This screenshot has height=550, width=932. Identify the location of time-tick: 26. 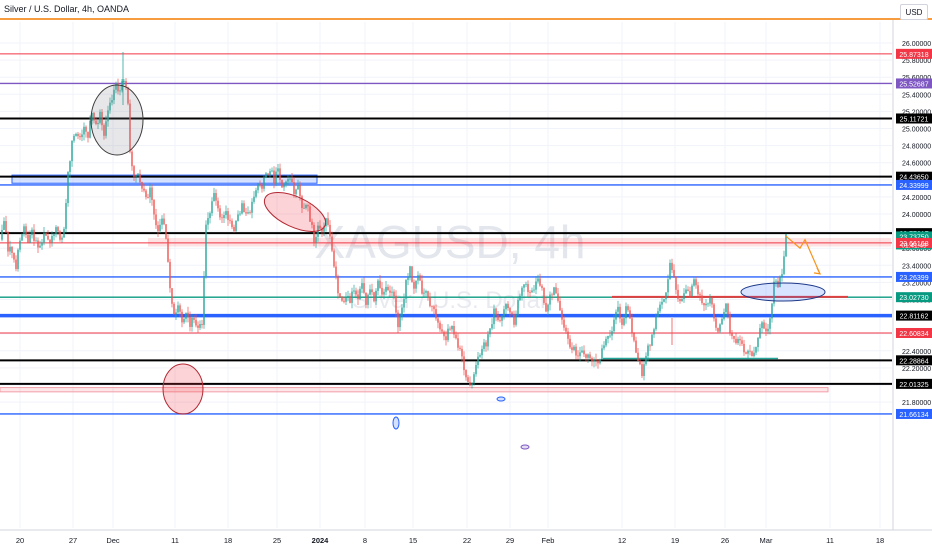
(725, 540).